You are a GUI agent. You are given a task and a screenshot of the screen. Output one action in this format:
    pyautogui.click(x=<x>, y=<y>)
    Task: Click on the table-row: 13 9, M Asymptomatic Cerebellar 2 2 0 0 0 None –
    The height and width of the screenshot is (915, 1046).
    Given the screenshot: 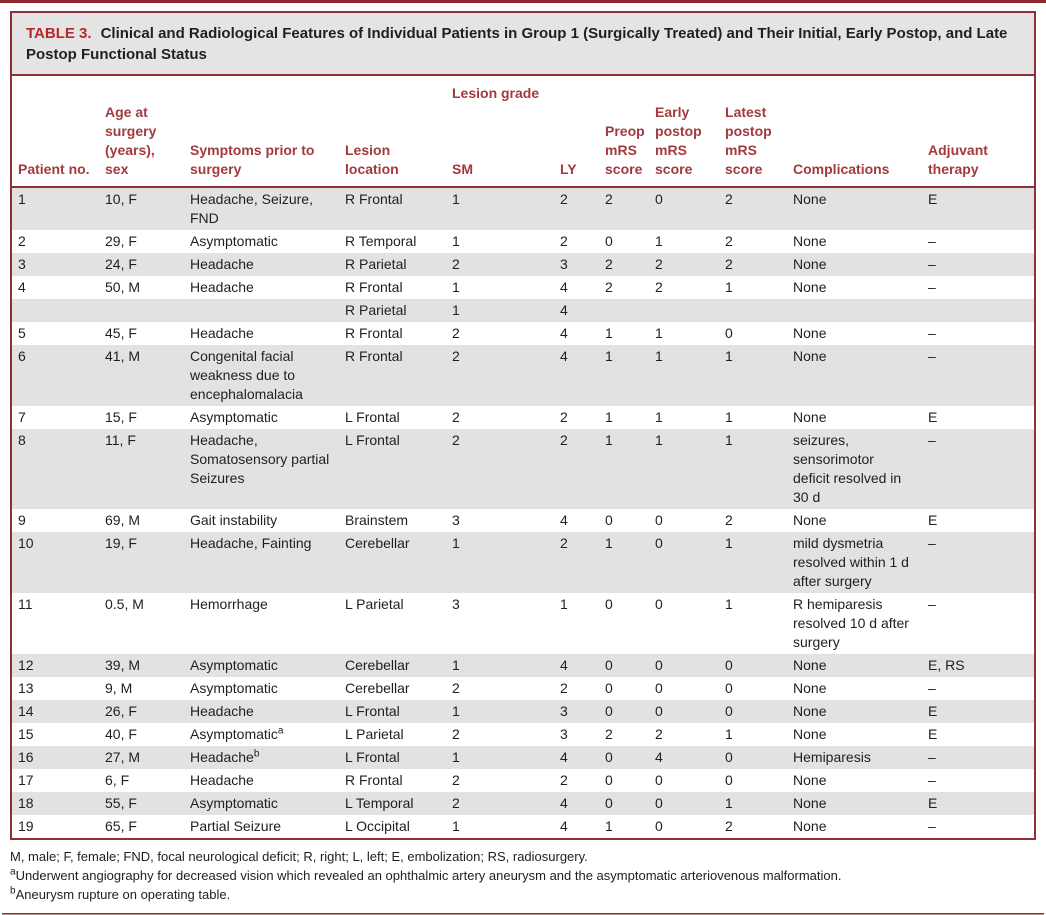 What is the action you would take?
    pyautogui.click(x=523, y=688)
    